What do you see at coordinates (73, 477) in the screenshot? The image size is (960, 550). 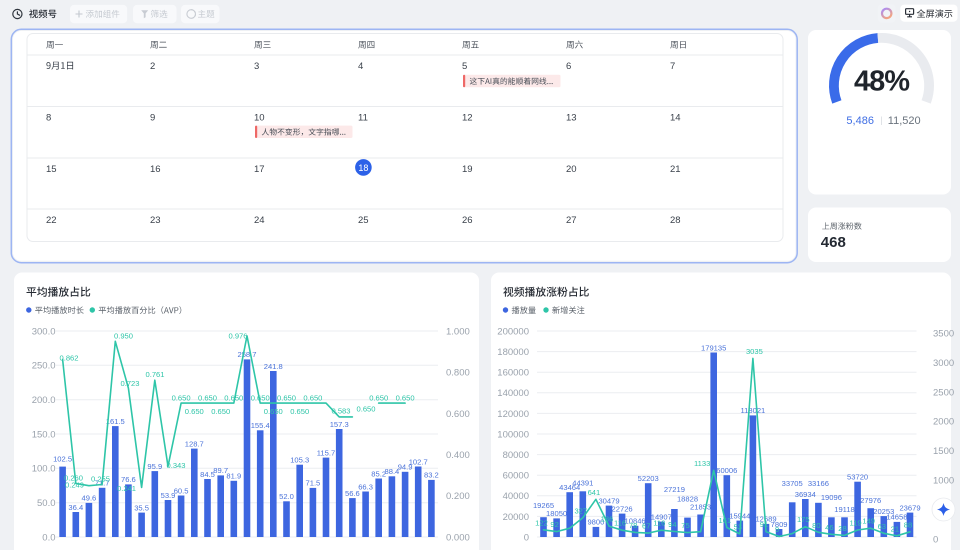 I see `svg-text: 0.260` at bounding box center [73, 477].